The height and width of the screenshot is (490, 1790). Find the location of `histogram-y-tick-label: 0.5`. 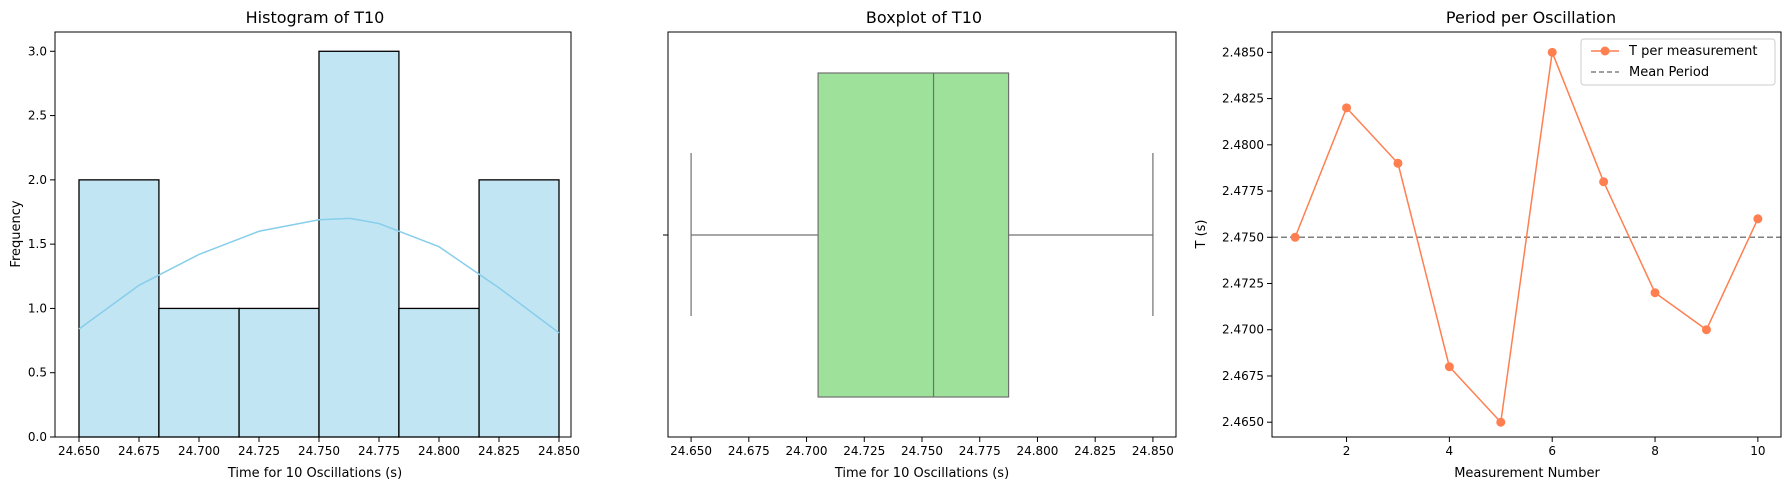

histogram-y-tick-label: 0.5 is located at coordinates (37, 373).